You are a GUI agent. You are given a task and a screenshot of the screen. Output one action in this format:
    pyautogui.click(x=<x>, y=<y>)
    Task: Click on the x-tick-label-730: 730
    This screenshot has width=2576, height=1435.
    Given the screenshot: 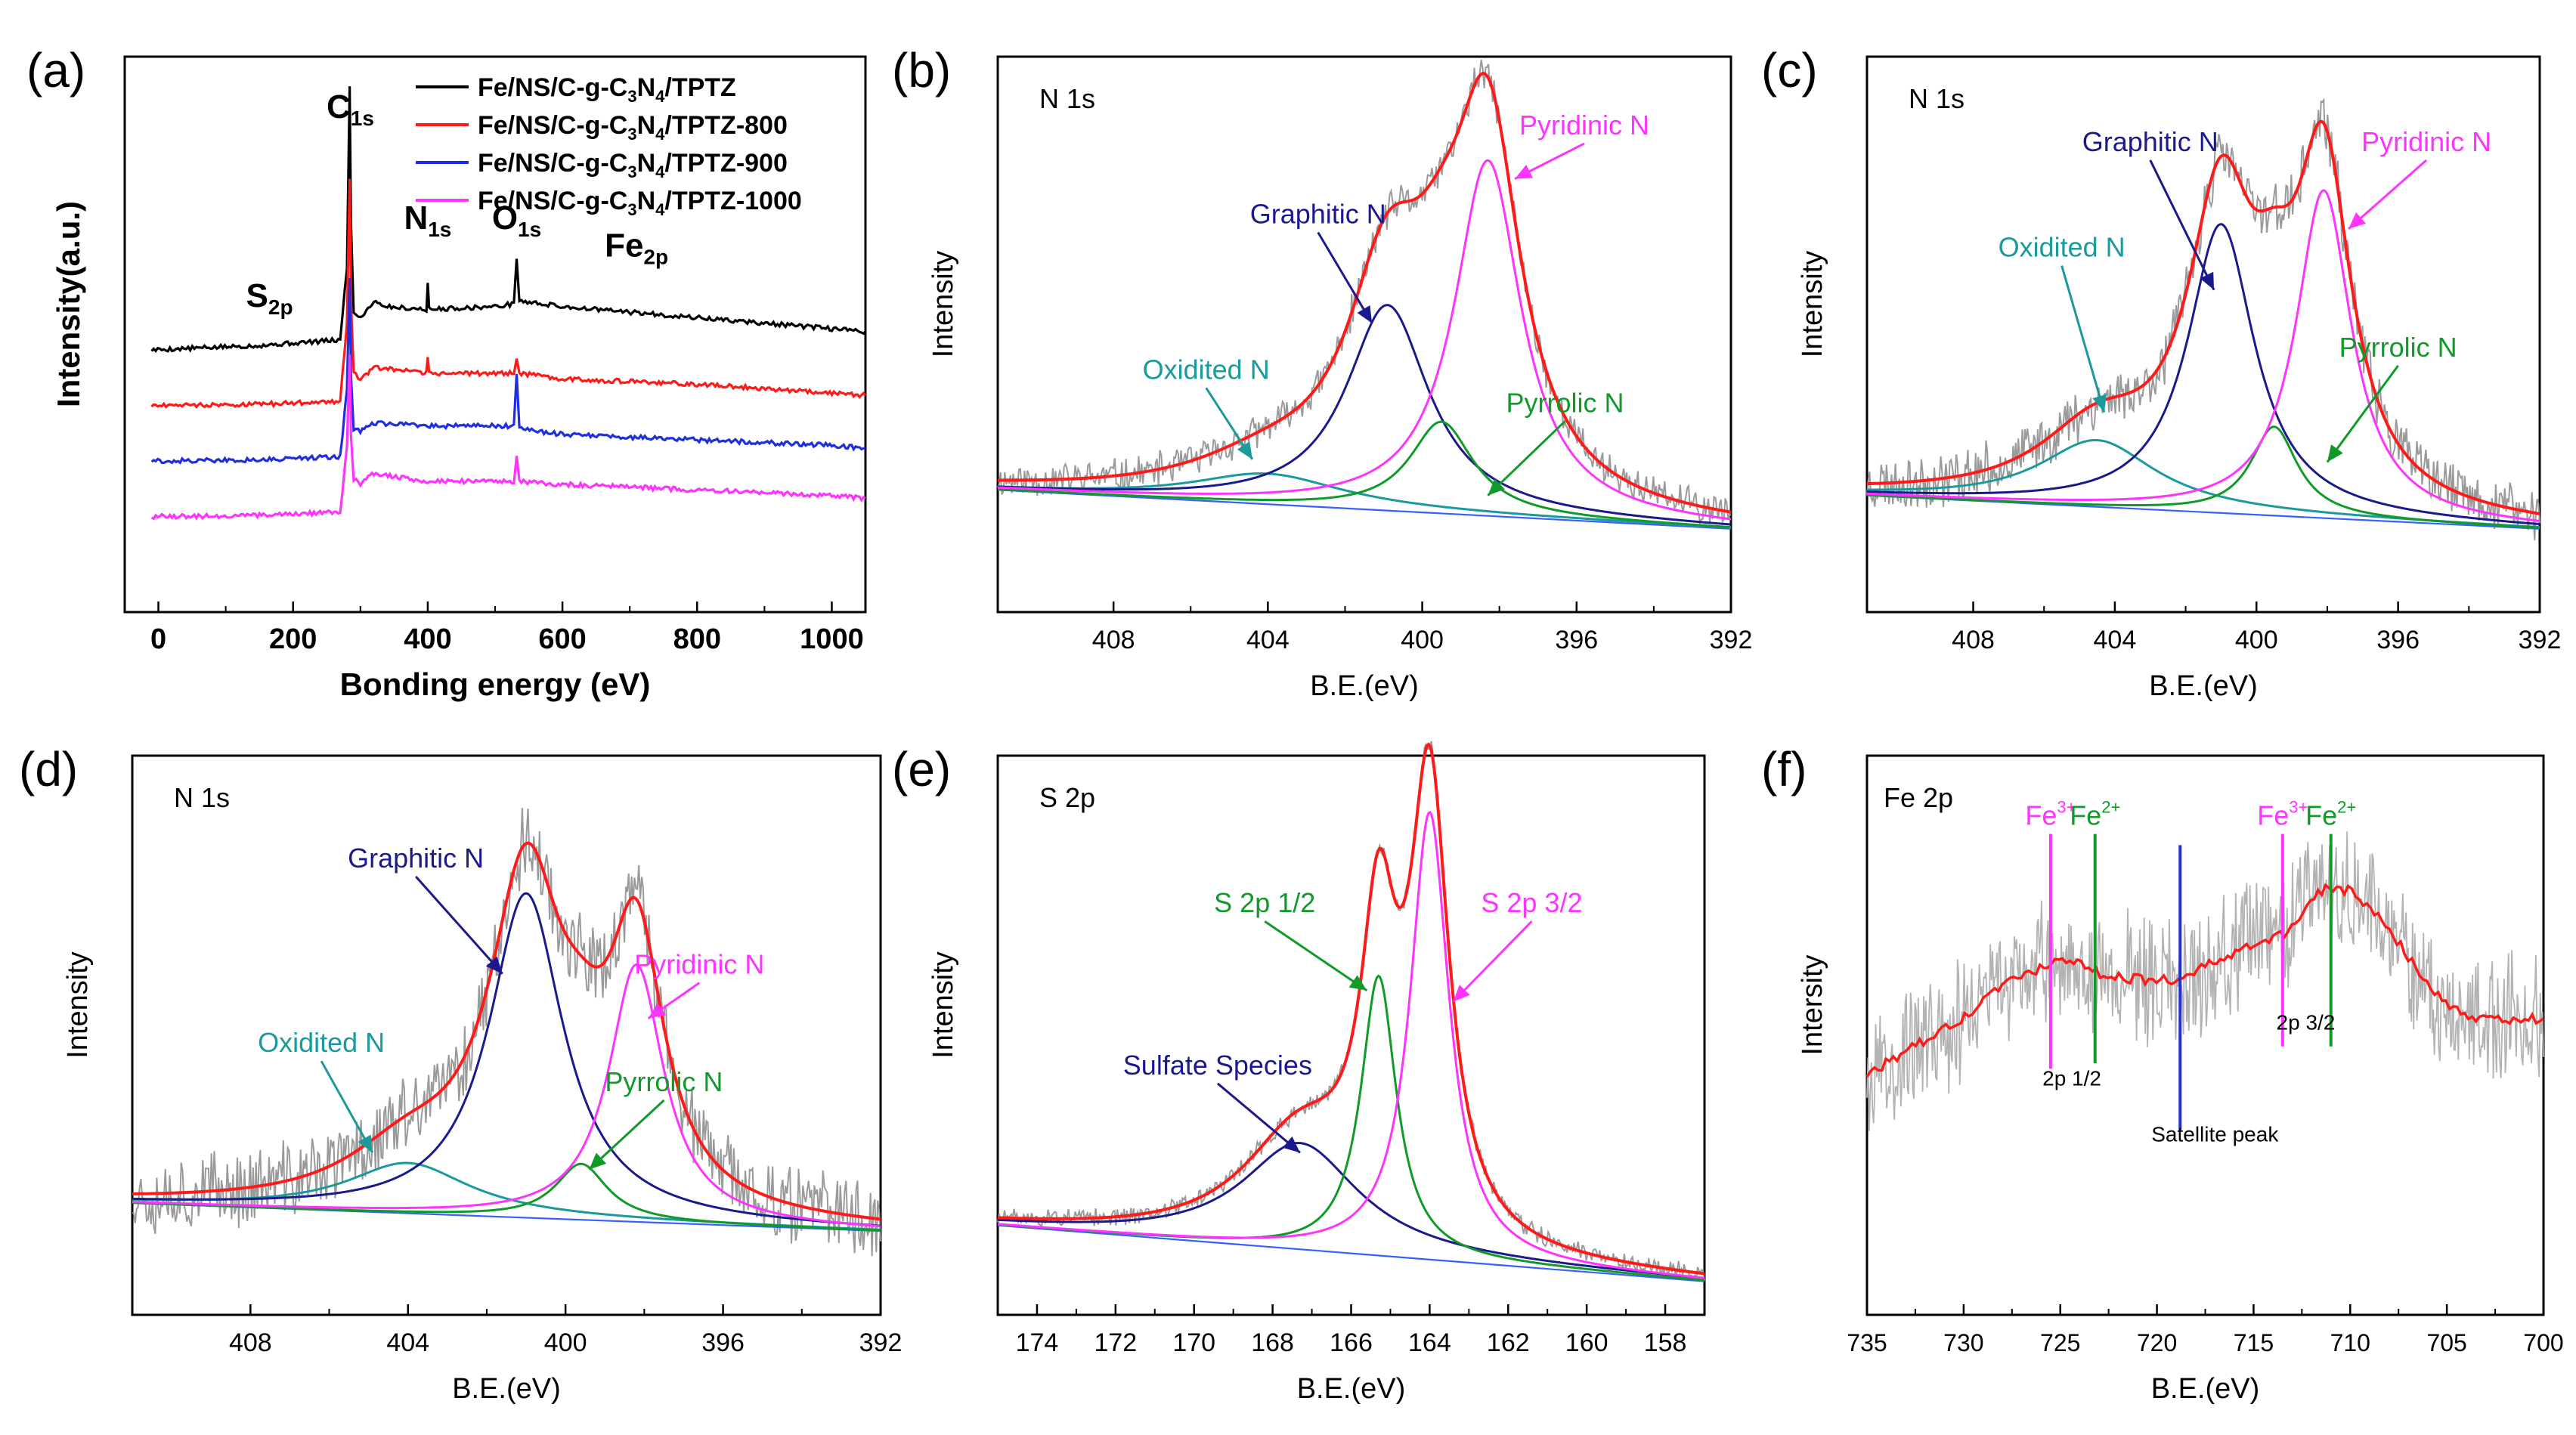 What is the action you would take?
    pyautogui.click(x=1963, y=1343)
    